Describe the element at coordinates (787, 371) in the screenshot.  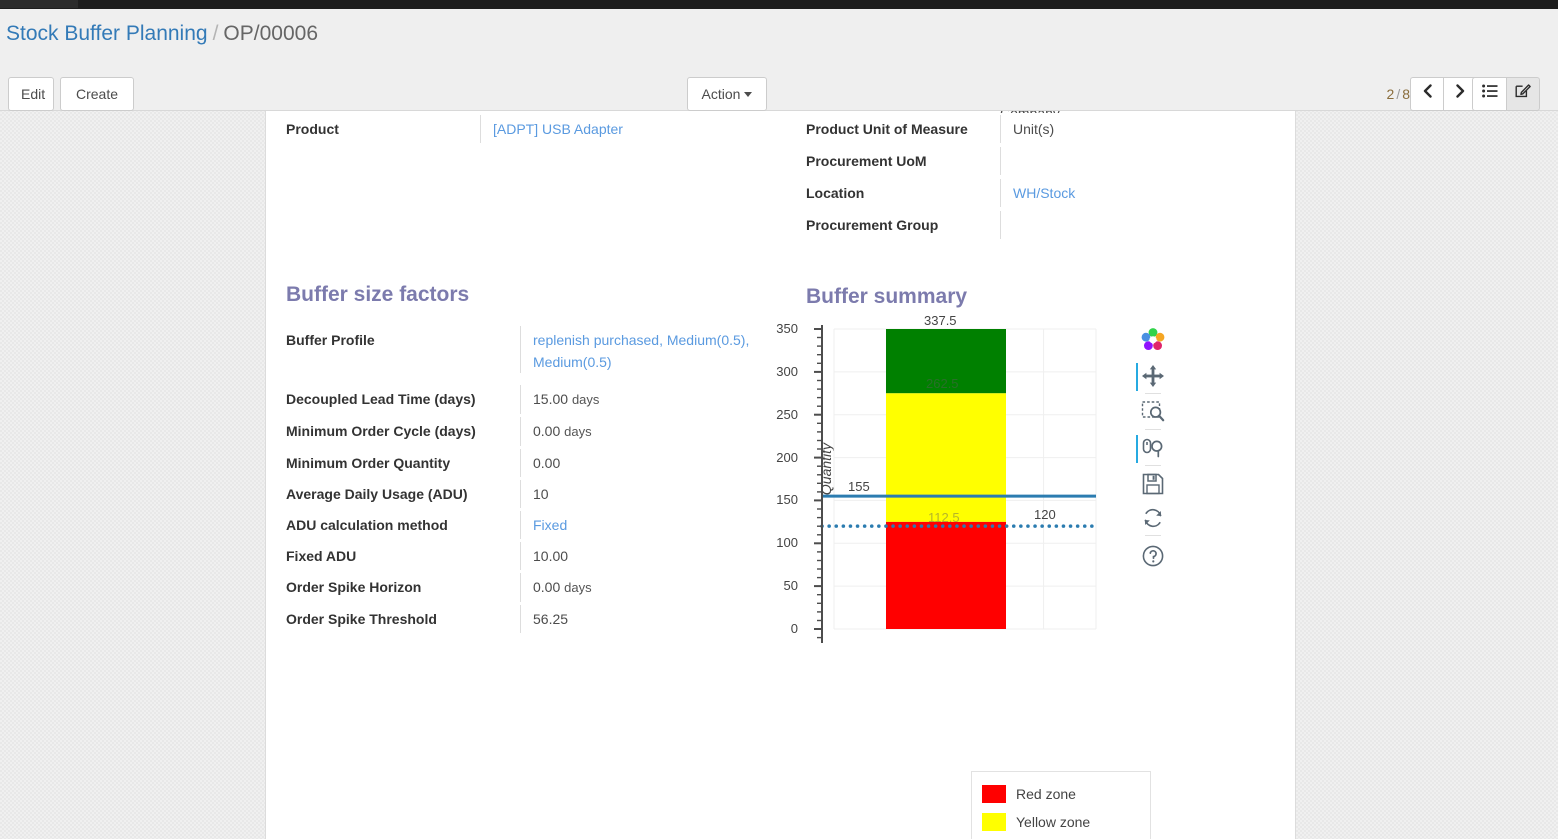
I see `chart-ytick-300: 300` at that location.